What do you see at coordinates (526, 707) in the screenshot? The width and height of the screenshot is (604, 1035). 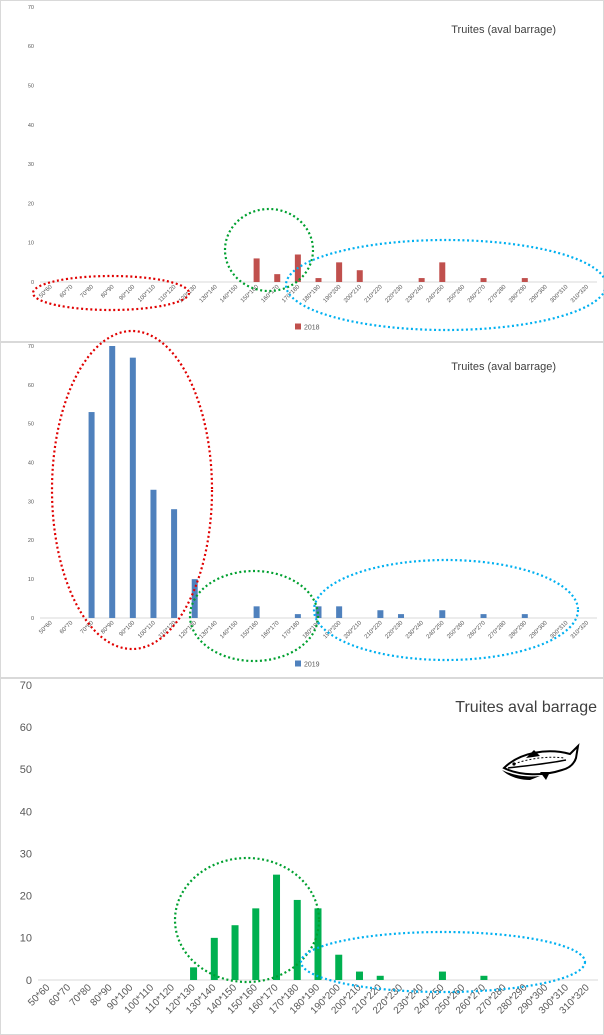 I see `chart-title: Truites aval barrage` at bounding box center [526, 707].